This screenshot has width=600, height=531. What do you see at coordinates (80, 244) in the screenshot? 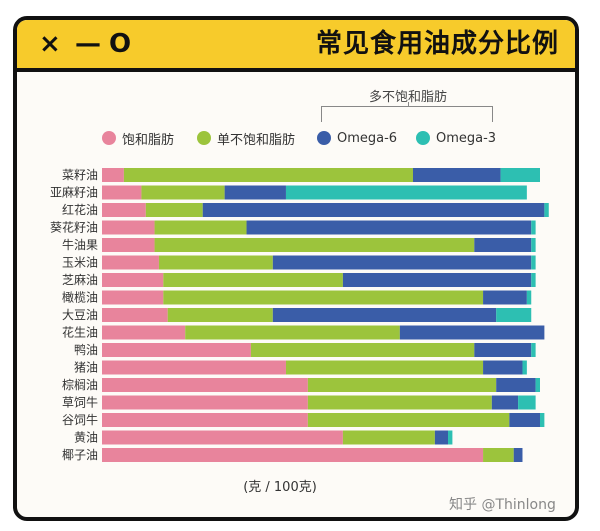
I see `category-label: 牛油果` at bounding box center [80, 244].